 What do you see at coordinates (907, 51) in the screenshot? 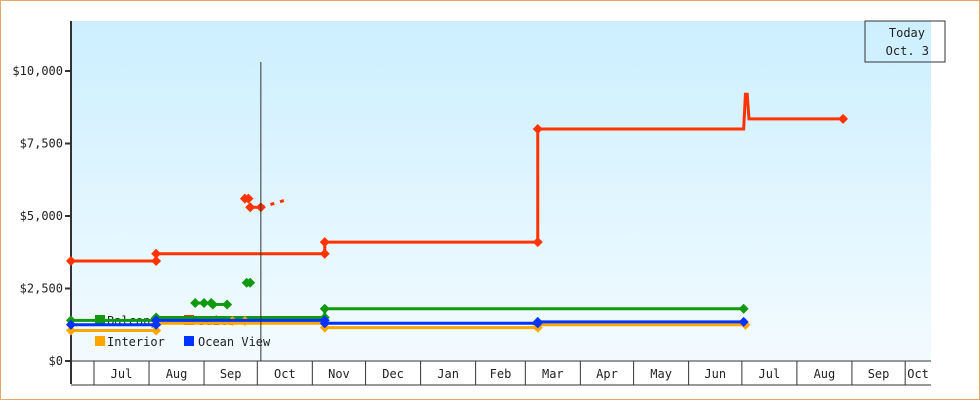
I see `today-date: Oct. 3` at bounding box center [907, 51].